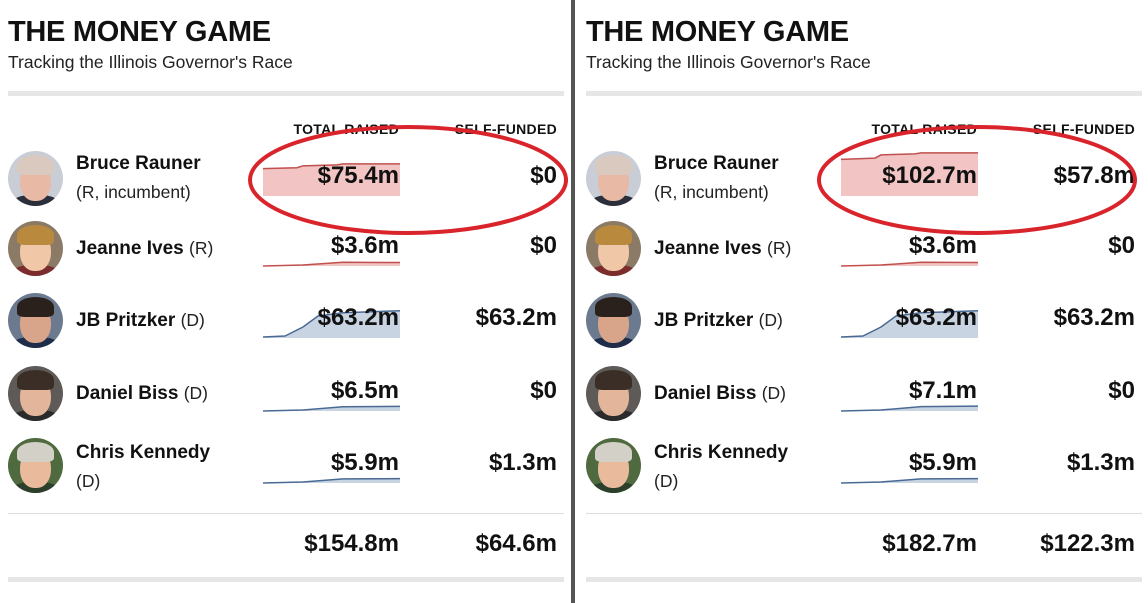  What do you see at coordinates (573, 301) in the screenshot?
I see `panel-divider` at bounding box center [573, 301].